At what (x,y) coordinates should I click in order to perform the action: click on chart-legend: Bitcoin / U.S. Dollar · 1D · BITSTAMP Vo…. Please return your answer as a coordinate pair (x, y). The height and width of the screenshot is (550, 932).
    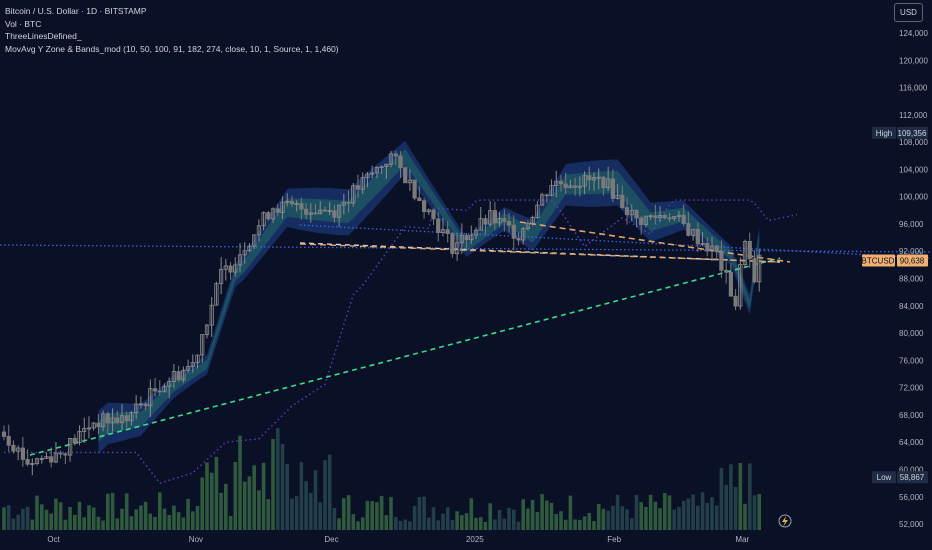
    Looking at the image, I should click on (172, 30).